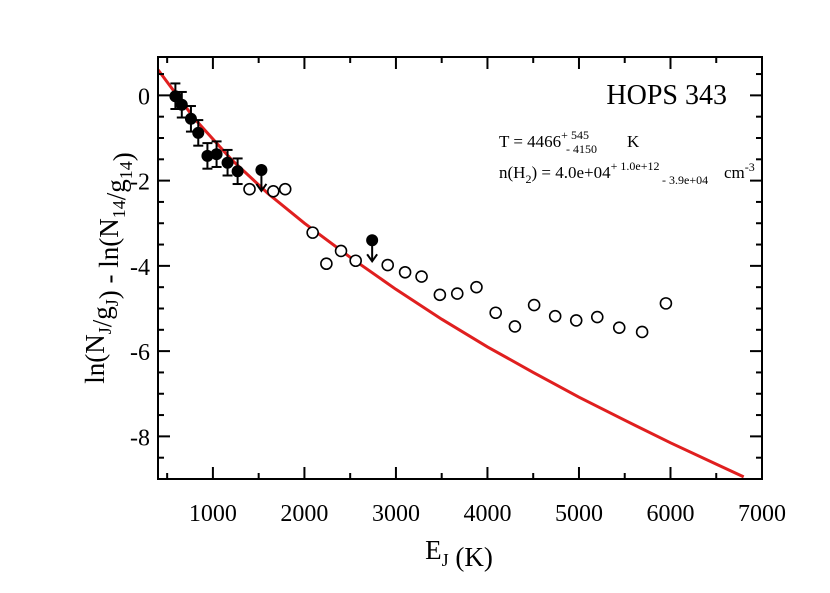 The image size is (830, 593). What do you see at coordinates (627, 173) in the screenshot?
I see `density-annotation: n(H2) = 4.0e+04+ 1.0e+12- 3.9e+04 cm-3` at bounding box center [627, 173].